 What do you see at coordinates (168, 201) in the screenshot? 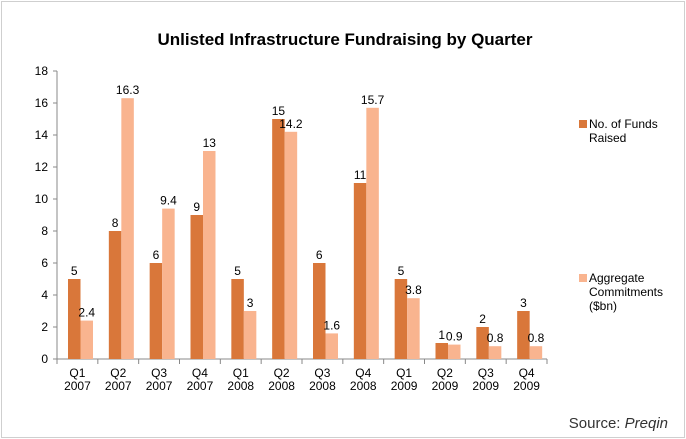
I see `data-label: 9.4` at bounding box center [168, 201].